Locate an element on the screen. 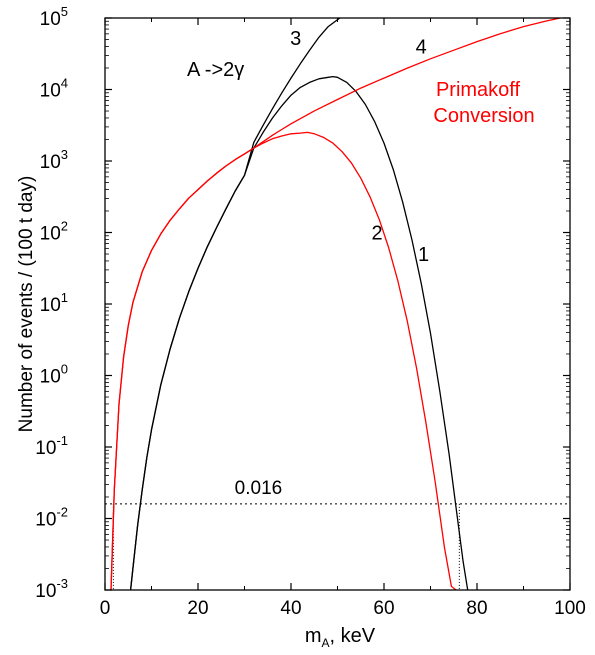 The width and height of the screenshot is (595, 655). y-tick-label: 10⁴ is located at coordinates (54, 89).